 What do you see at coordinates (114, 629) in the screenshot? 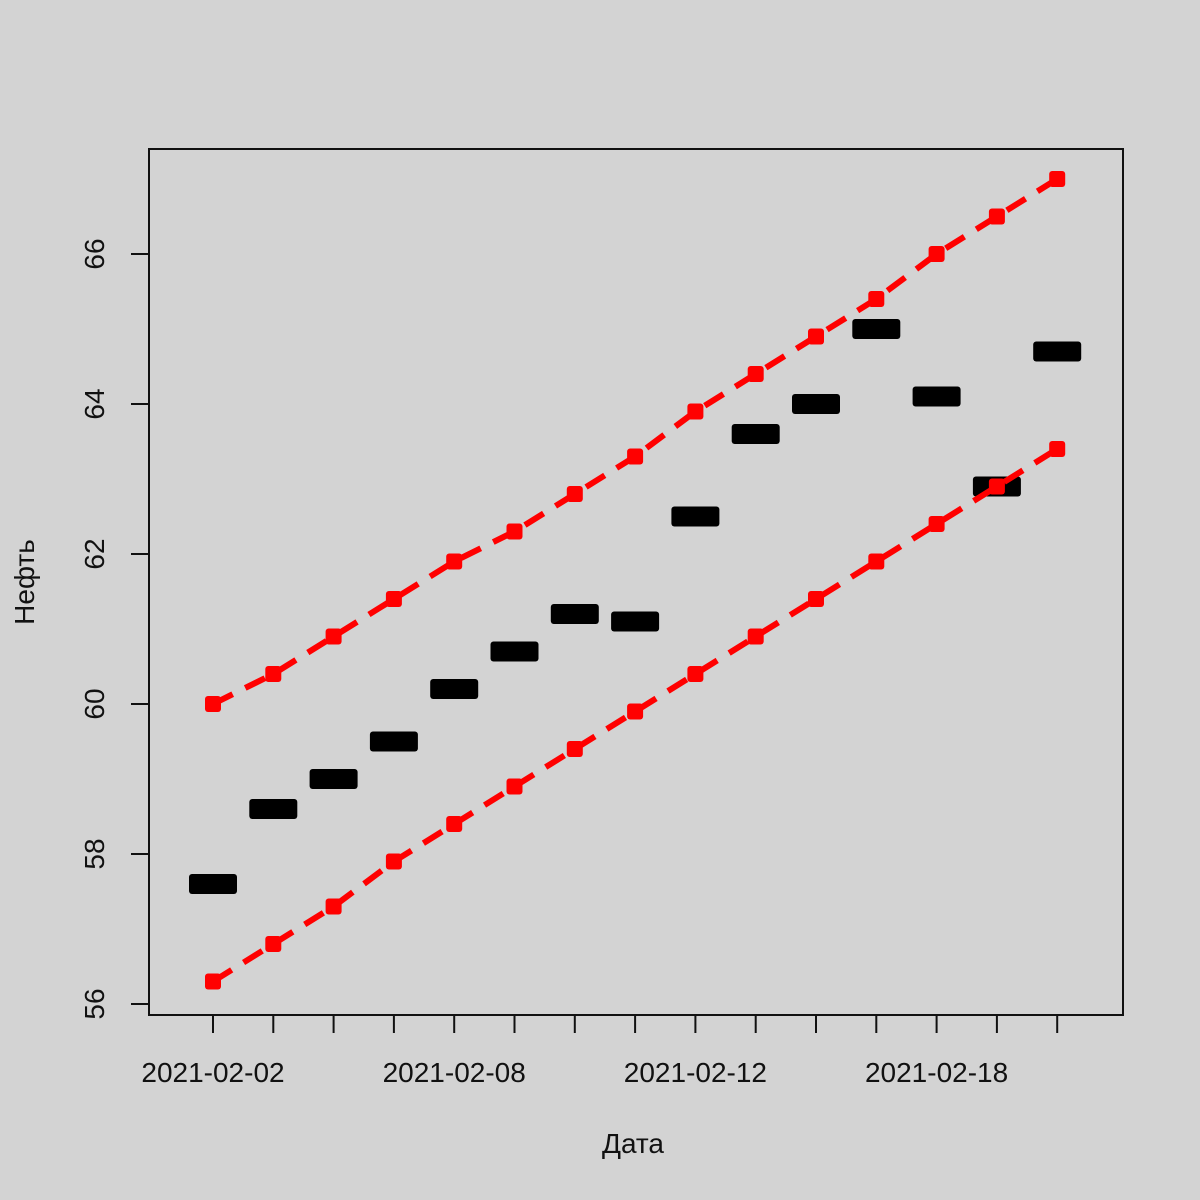
I see `y-axis: 56 58 60 62 64 66` at bounding box center [114, 629].